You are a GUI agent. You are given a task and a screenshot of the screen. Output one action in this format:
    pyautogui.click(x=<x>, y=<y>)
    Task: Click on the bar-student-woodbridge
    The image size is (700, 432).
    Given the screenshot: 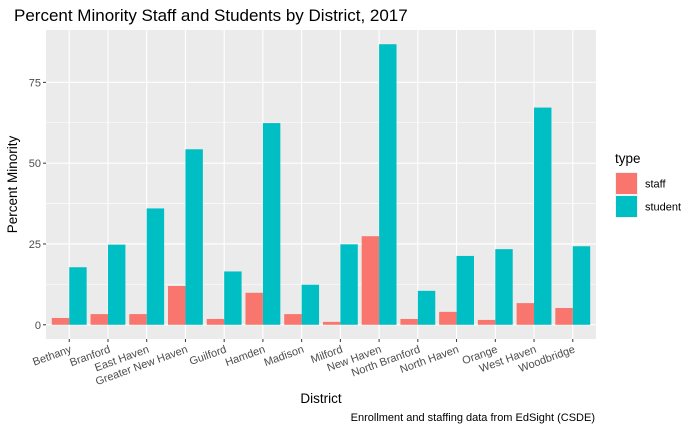 What is the action you would take?
    pyautogui.click(x=581, y=285)
    